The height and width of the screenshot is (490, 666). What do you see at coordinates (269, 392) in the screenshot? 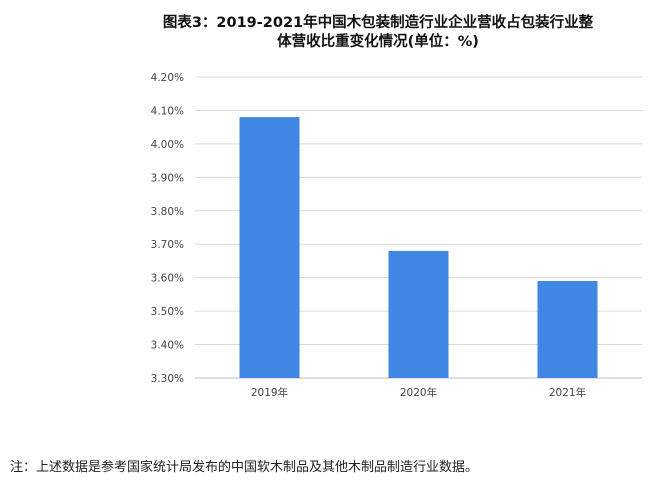
I see `x-tick-label: 2019年` at bounding box center [269, 392].